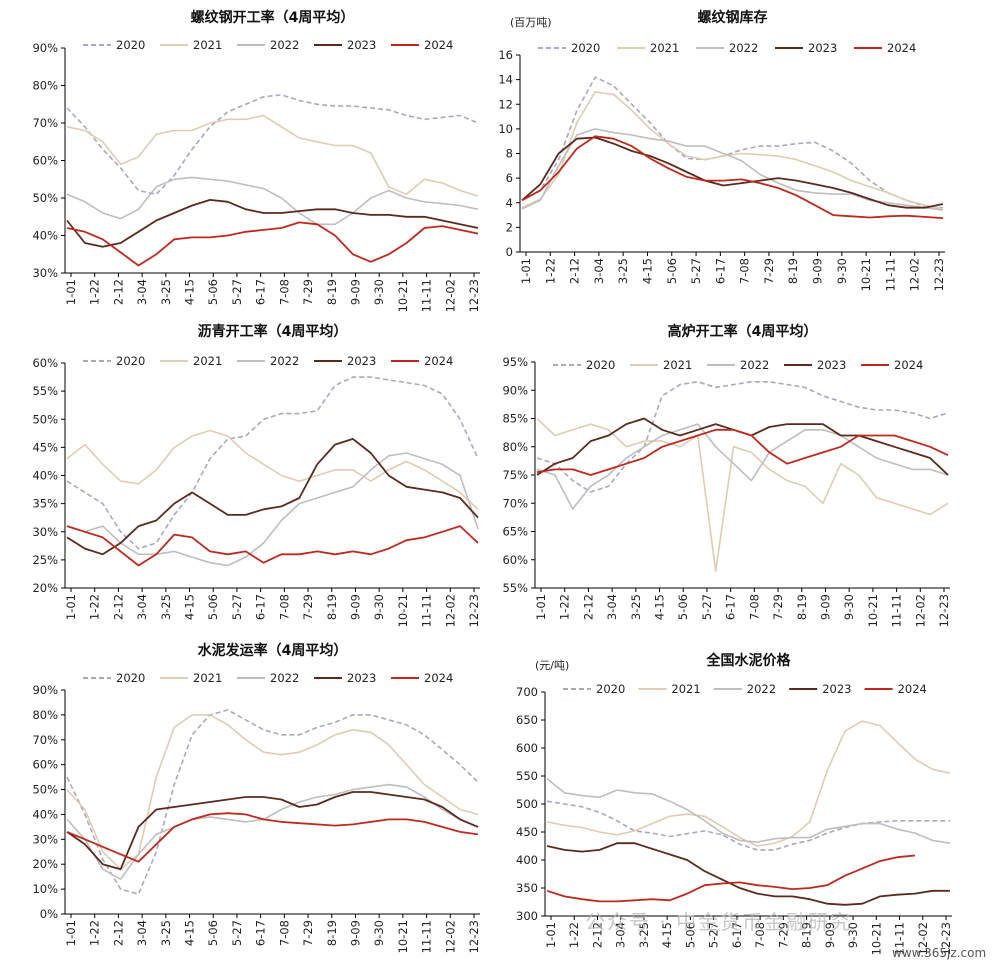  Describe the element at coordinates (515, 532) in the screenshot. I see `y-tick-label: 65%` at that location.